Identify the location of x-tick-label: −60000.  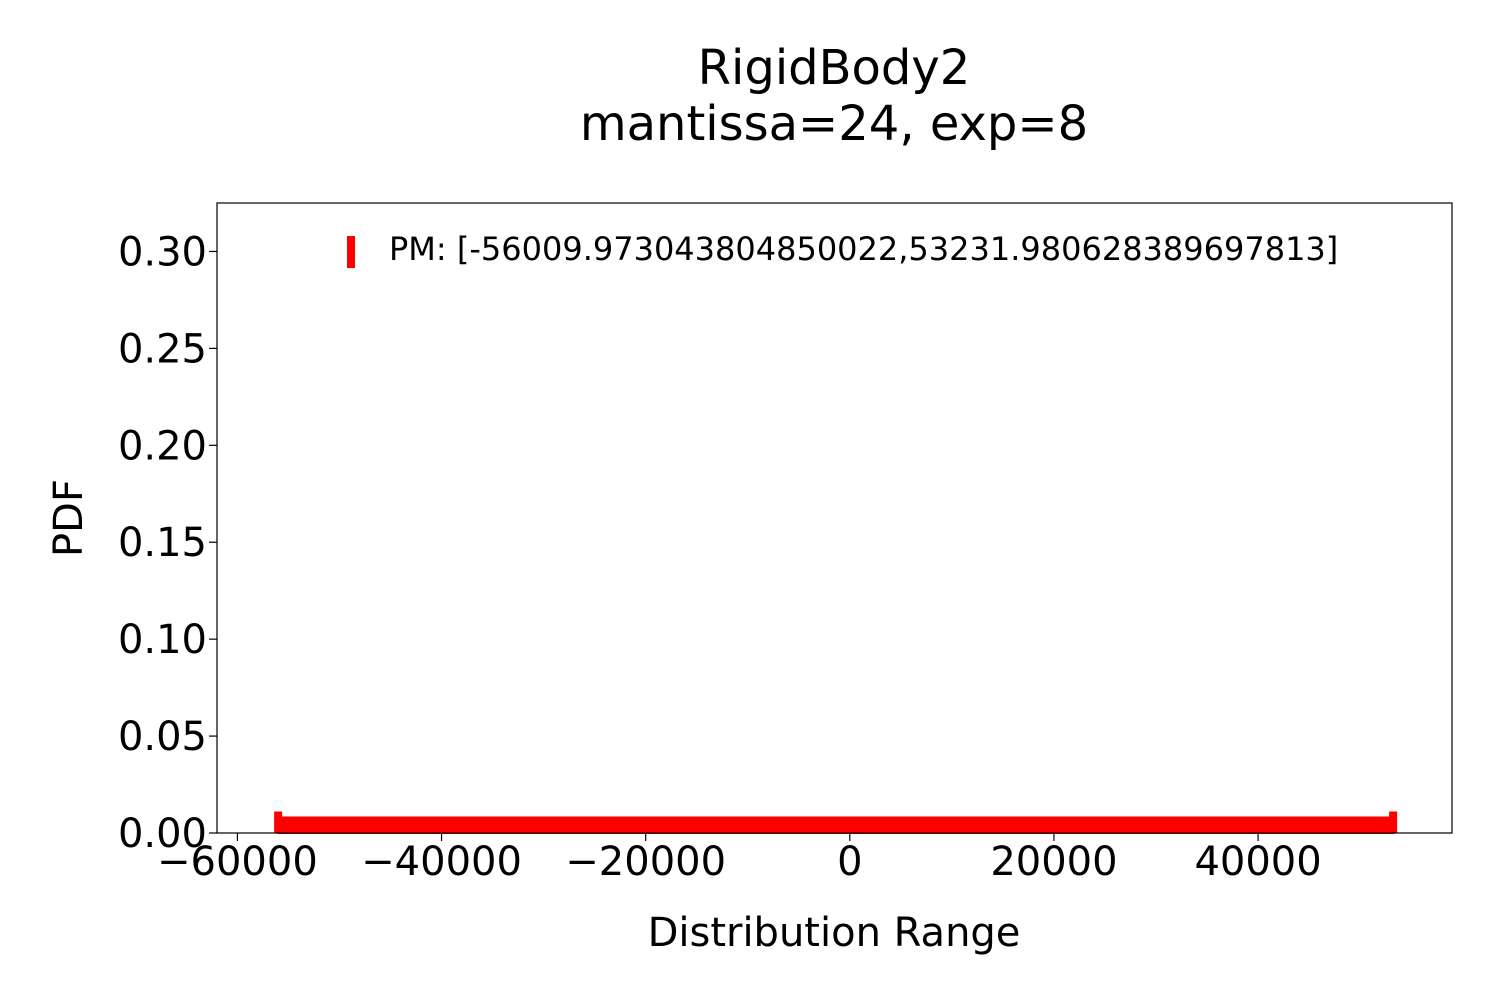
(237, 862).